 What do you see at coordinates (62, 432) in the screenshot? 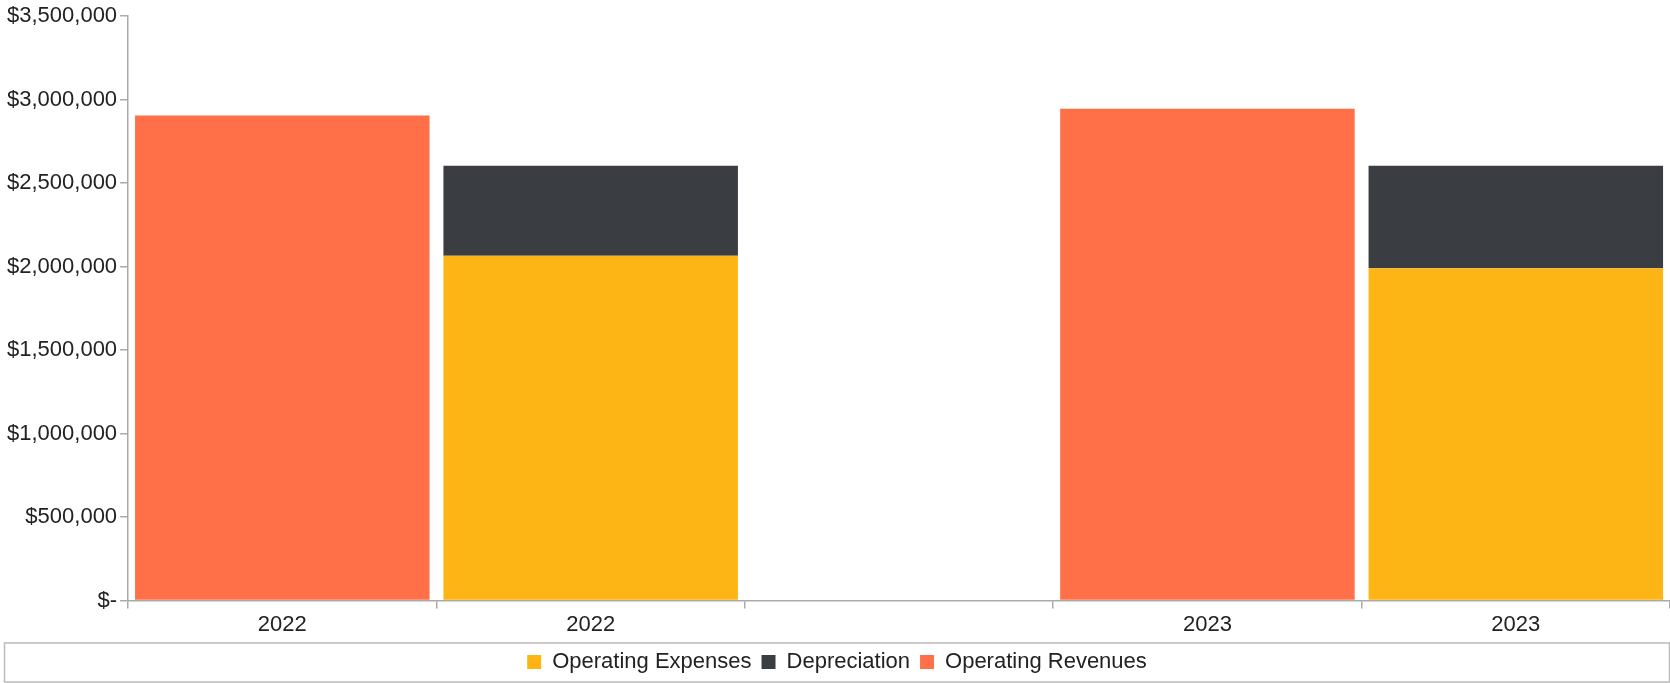
I see `y-tick-label: $1,000,000` at bounding box center [62, 432].